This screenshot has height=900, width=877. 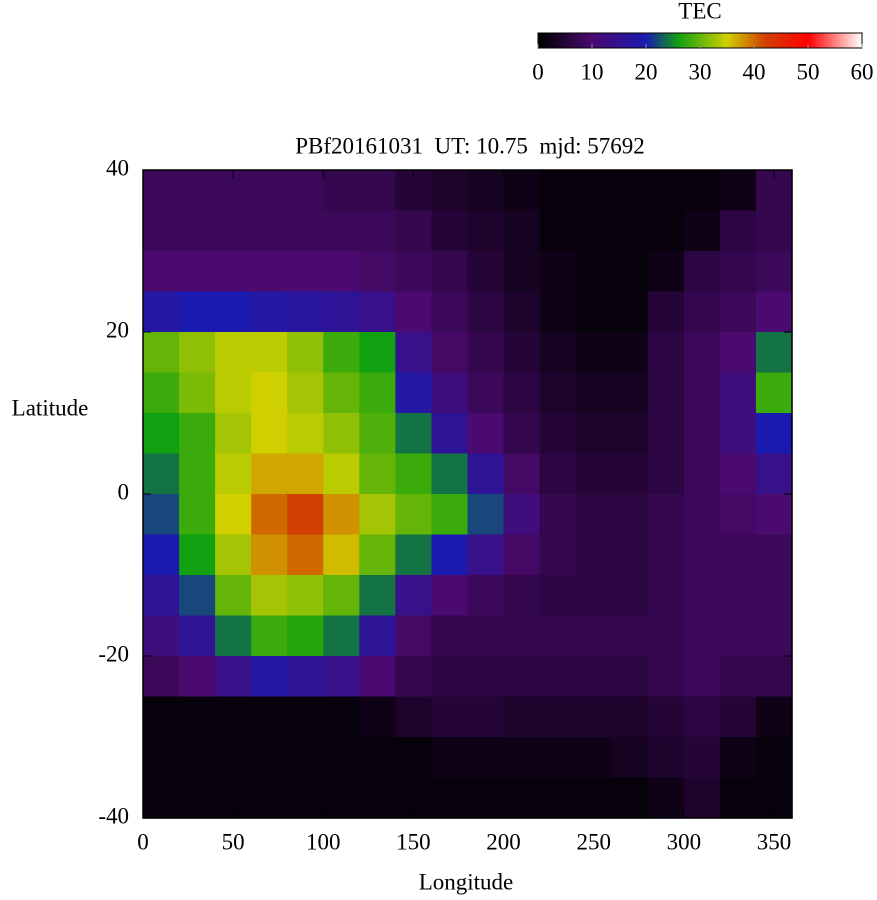 What do you see at coordinates (684, 841) in the screenshot?
I see `x-tick-label: 300` at bounding box center [684, 841].